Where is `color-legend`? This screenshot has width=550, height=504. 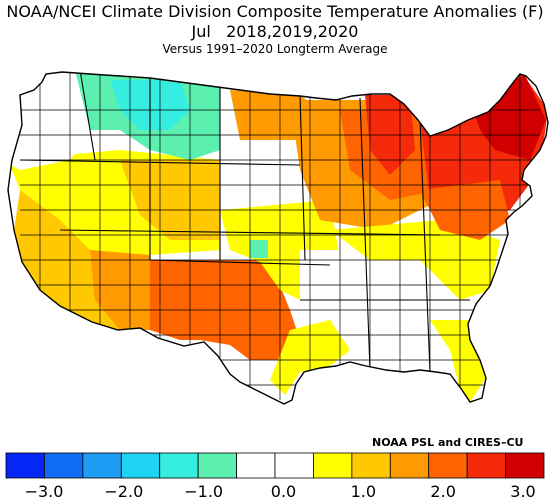
color-legend is located at coordinates (275, 465).